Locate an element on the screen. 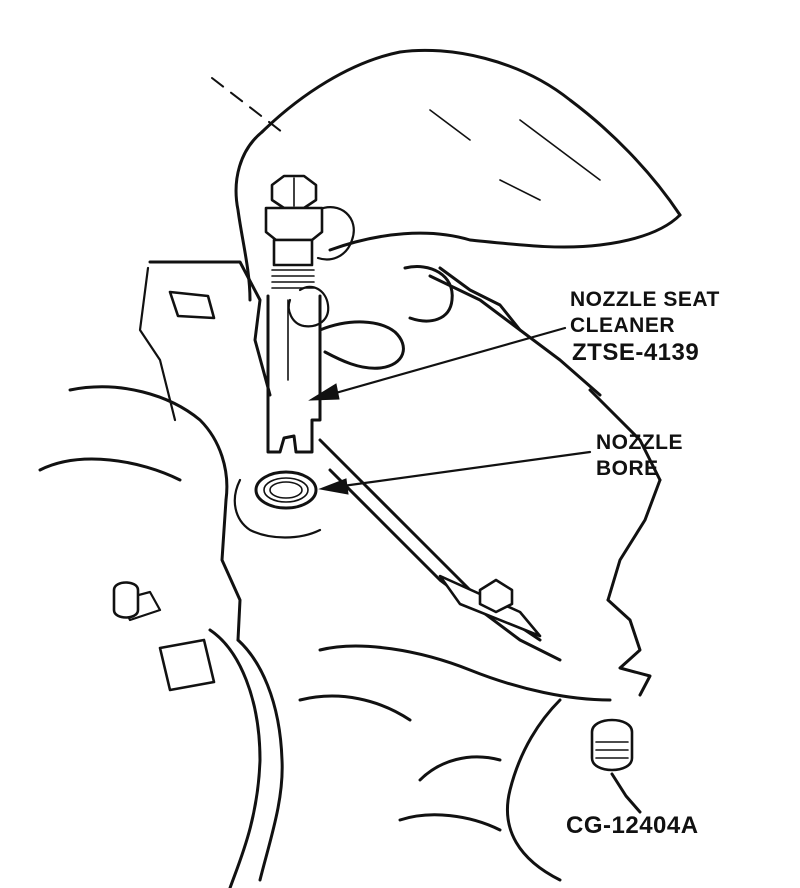 This screenshot has height=888, width=800. figure-id: CG-12404A is located at coordinates (632, 825).